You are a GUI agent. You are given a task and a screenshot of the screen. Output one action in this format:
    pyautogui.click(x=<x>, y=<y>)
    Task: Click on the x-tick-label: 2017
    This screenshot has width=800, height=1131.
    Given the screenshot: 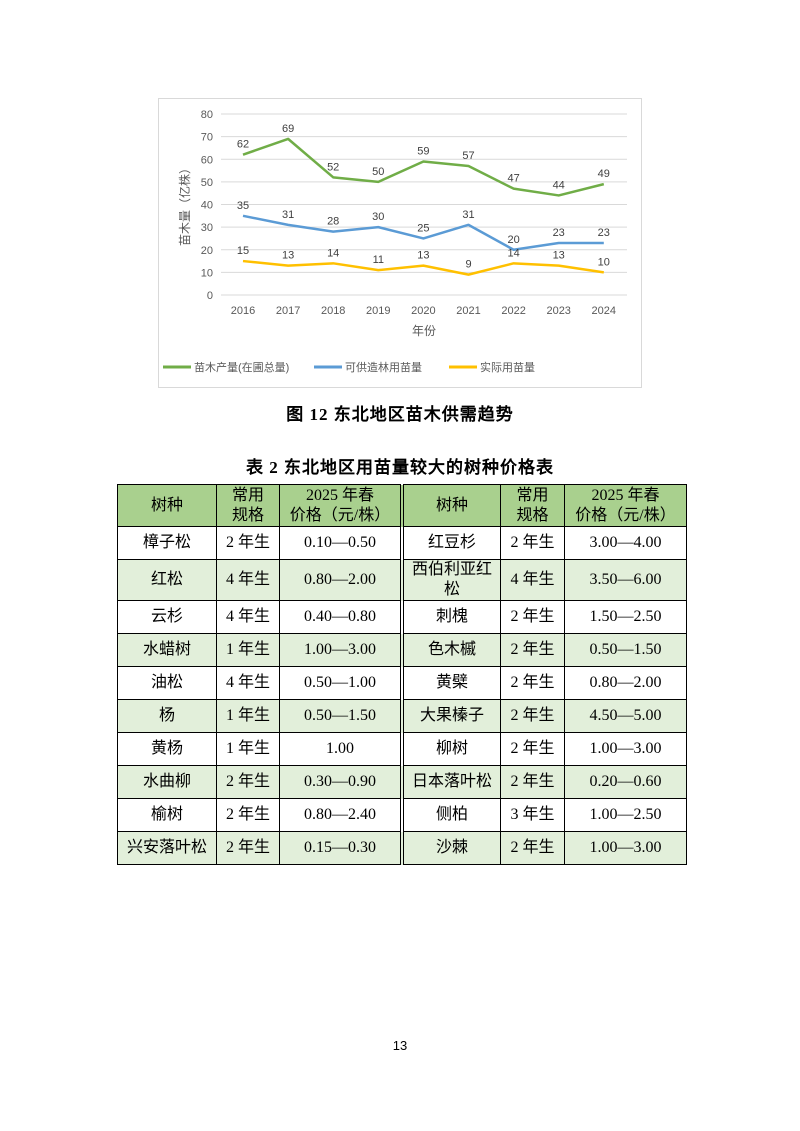 What is the action you would take?
    pyautogui.click(x=288, y=311)
    